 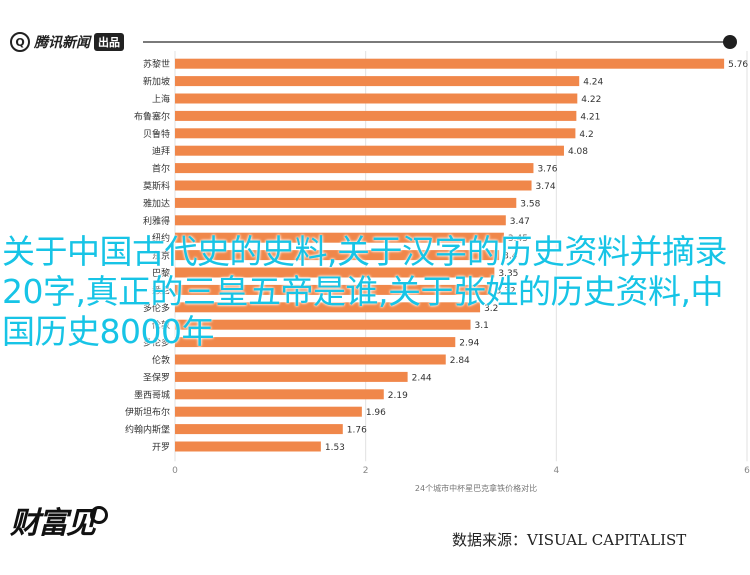 What do you see at coordinates (109, 42) in the screenshot?
I see `logo-badge: 出品` at bounding box center [109, 42].